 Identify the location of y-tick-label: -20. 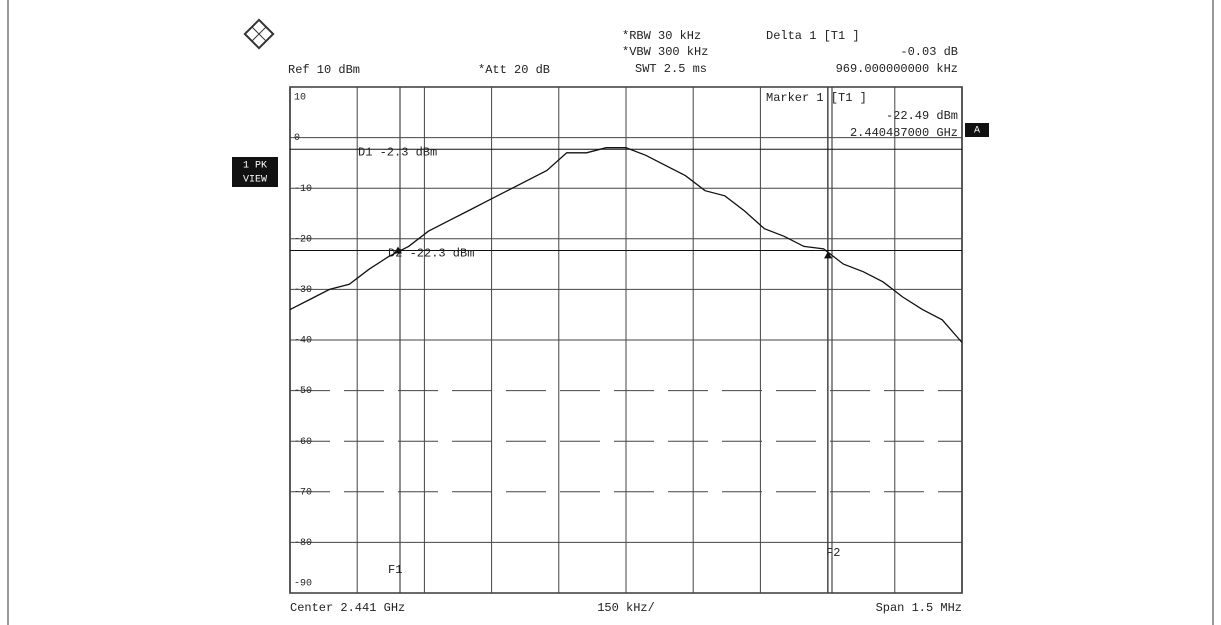
(303, 239).